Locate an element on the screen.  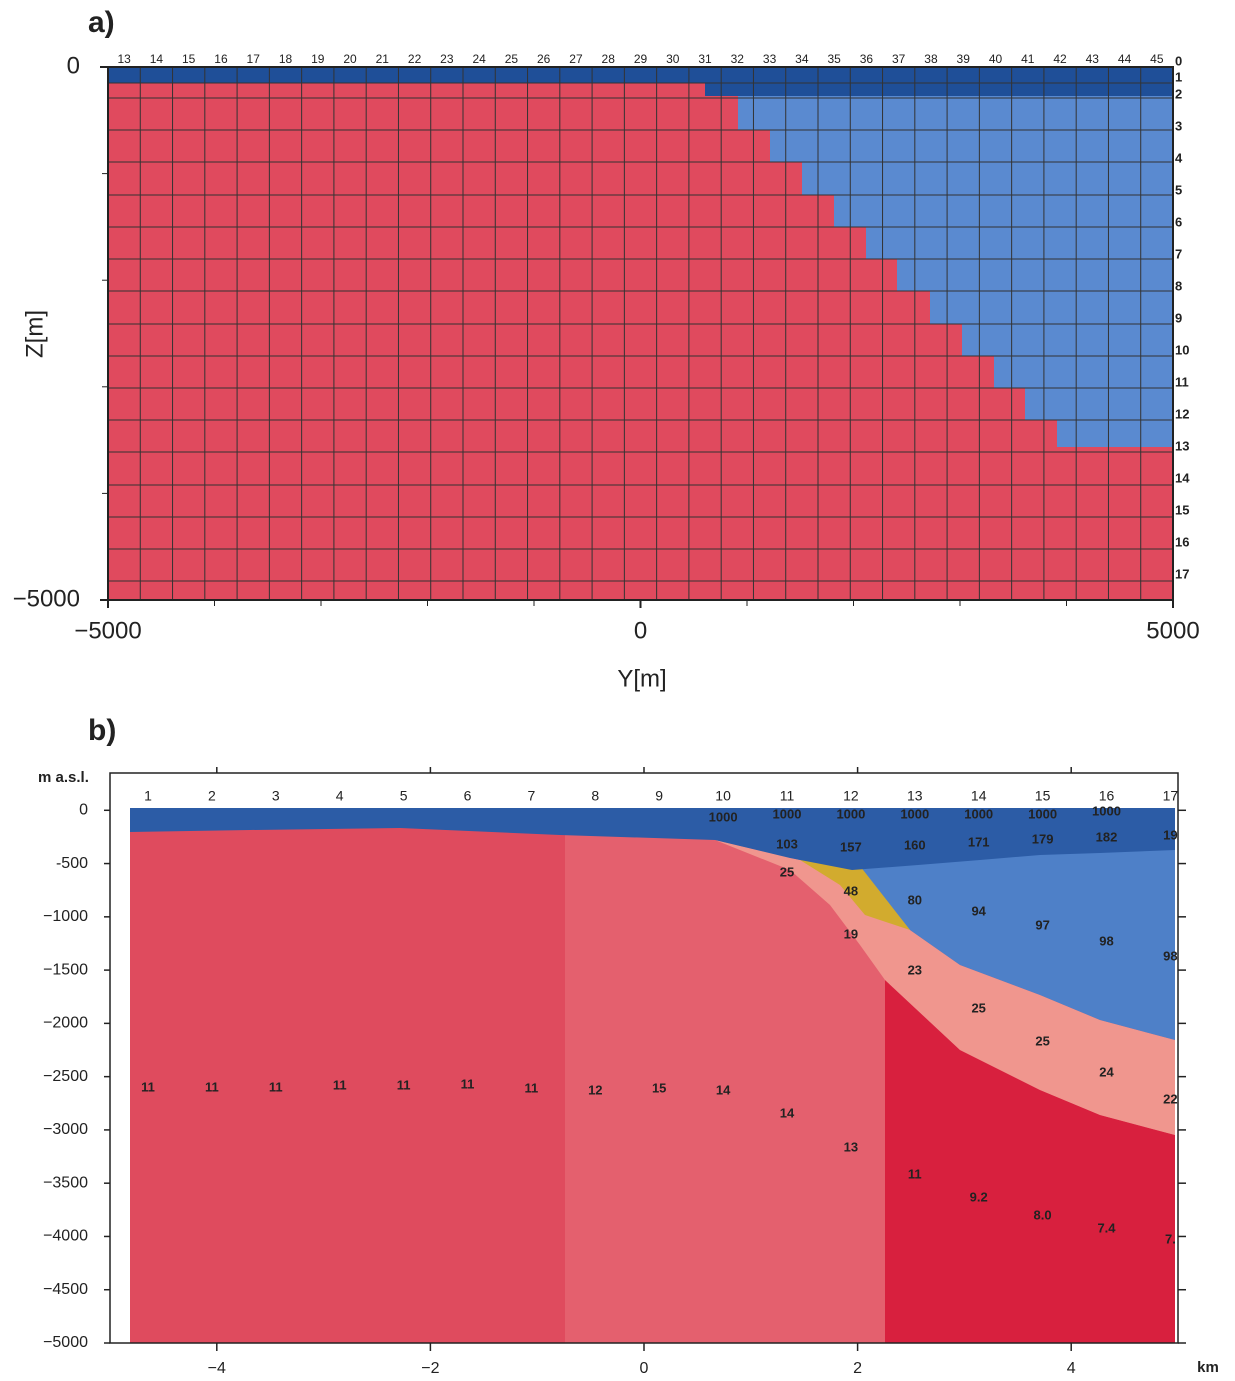
x-axis-label: Y[m] is located at coordinates (641, 678).